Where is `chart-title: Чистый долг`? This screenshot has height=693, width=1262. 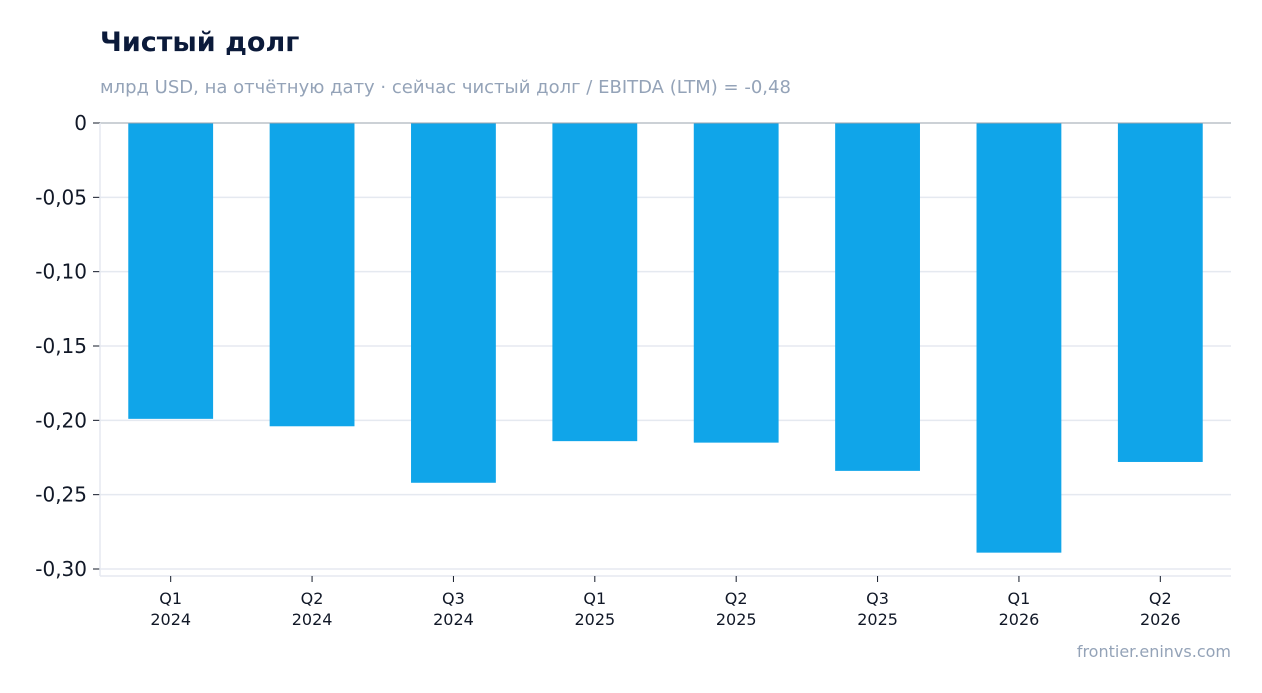
chart-title: Чистый долг is located at coordinates (200, 42).